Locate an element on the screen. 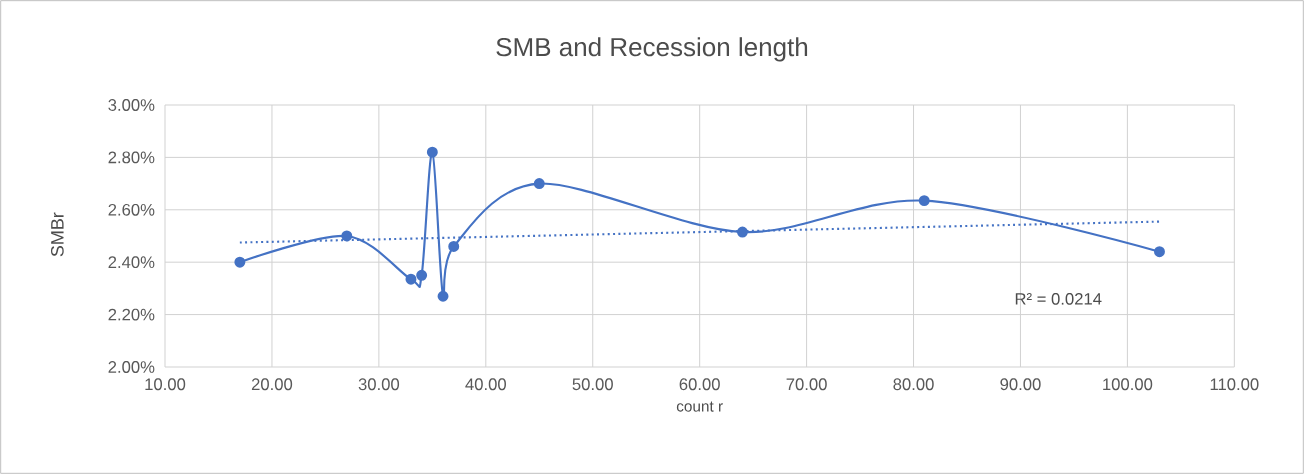  x-tick-label: 110.00 is located at coordinates (1234, 384).